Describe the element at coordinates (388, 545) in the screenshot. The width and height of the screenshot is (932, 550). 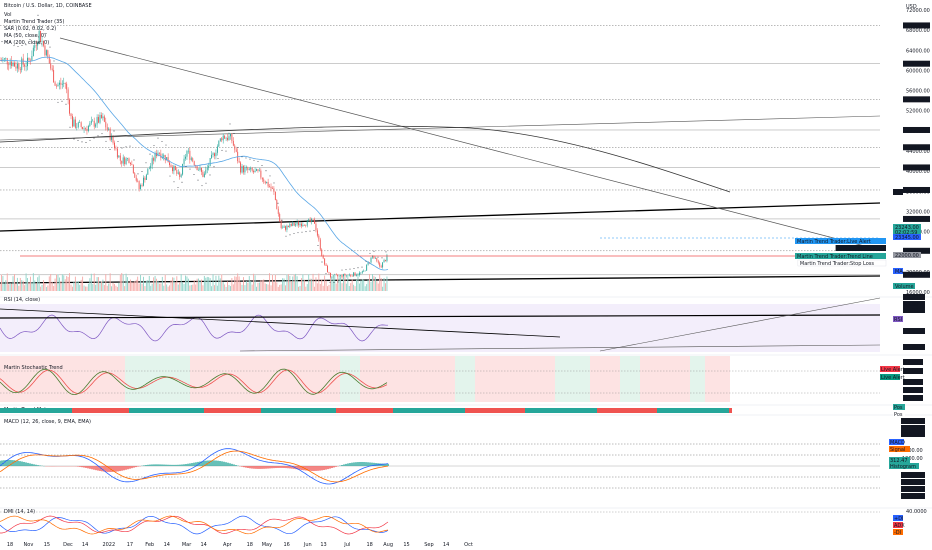
I see `x-tick-19: Aug` at that location.